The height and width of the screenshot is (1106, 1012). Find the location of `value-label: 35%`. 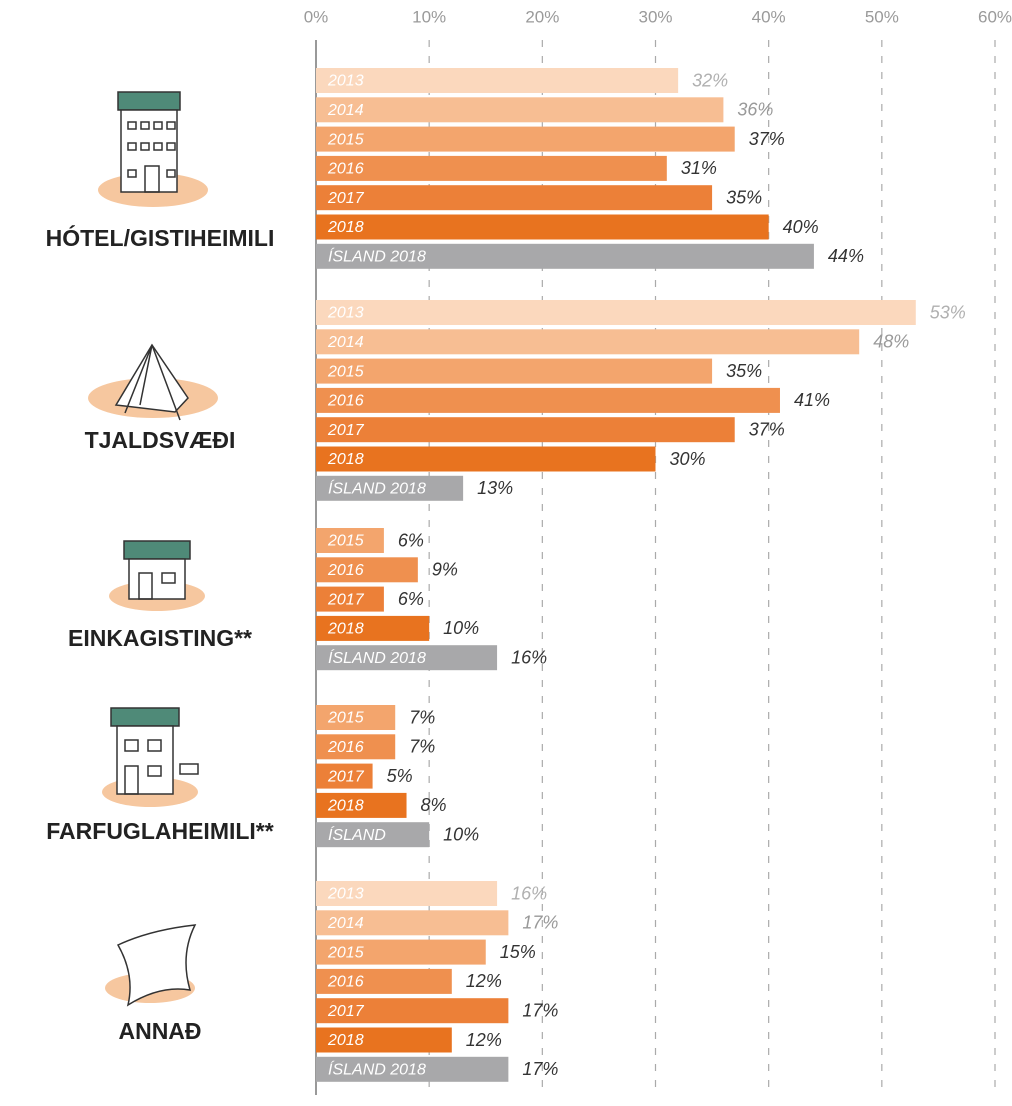

value-label: 35% is located at coordinates (744, 197).